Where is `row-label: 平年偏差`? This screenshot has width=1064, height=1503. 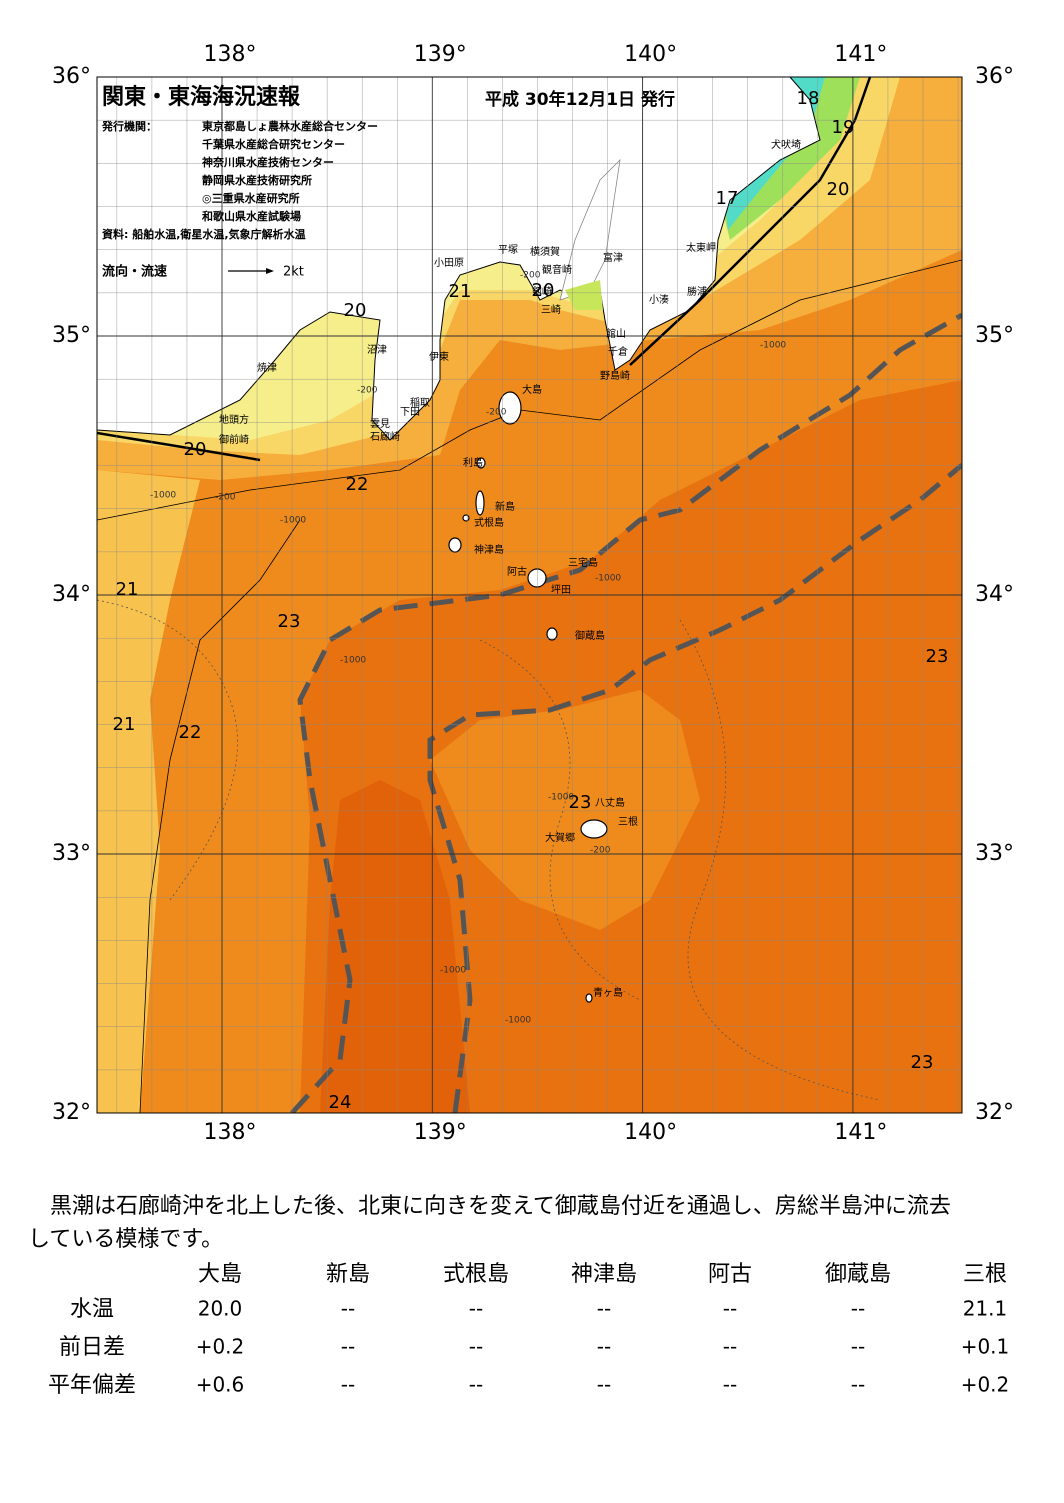 row-label: 平年偏差 is located at coordinates (92, 1385).